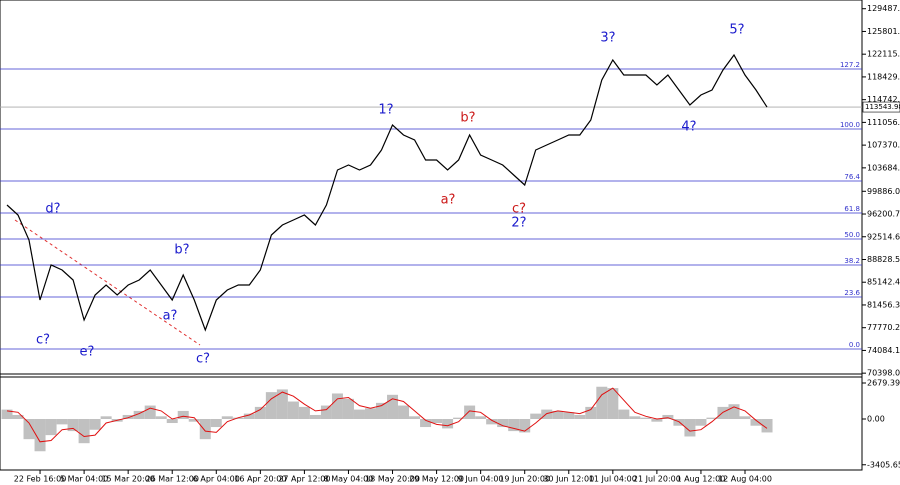 The image size is (900, 485). I want to click on fib-label: 50.0, so click(852, 235).